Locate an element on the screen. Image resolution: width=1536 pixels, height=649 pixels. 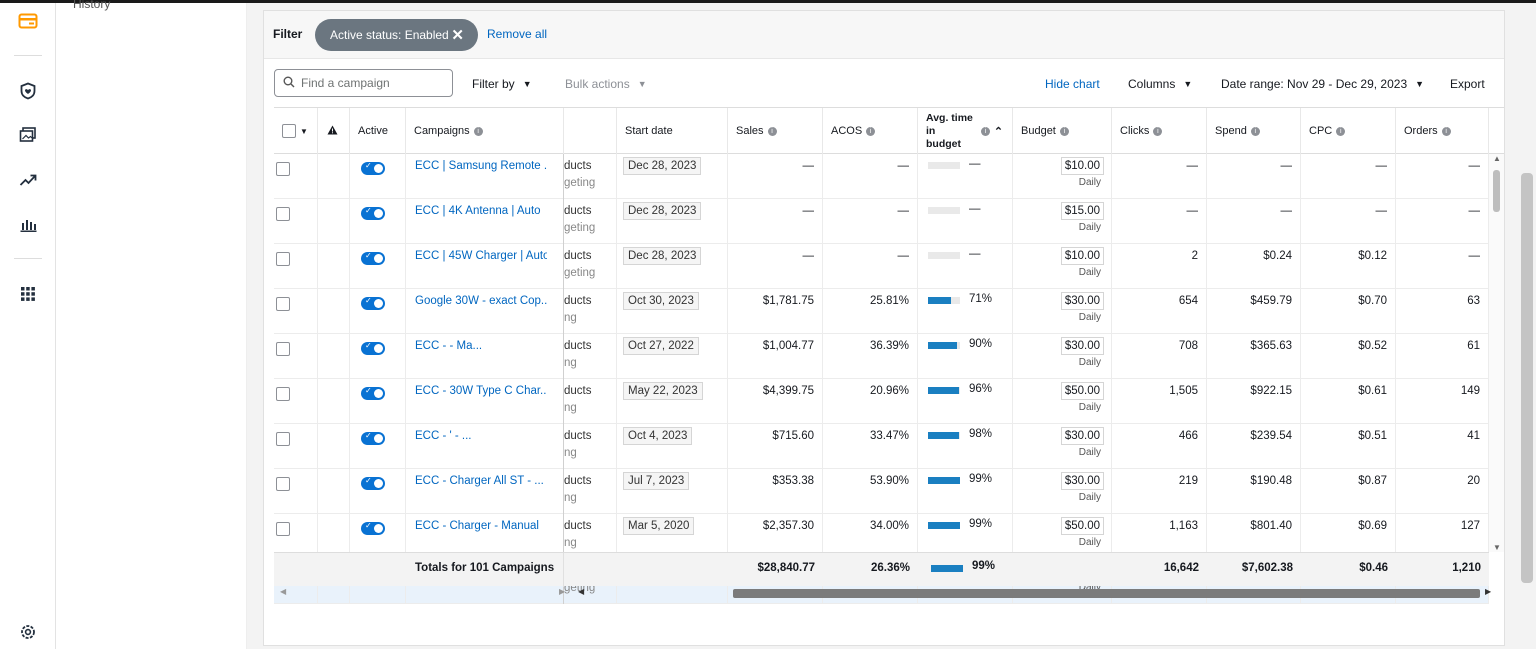
sales-column-header: Sales i is located at coordinates (775, 131).